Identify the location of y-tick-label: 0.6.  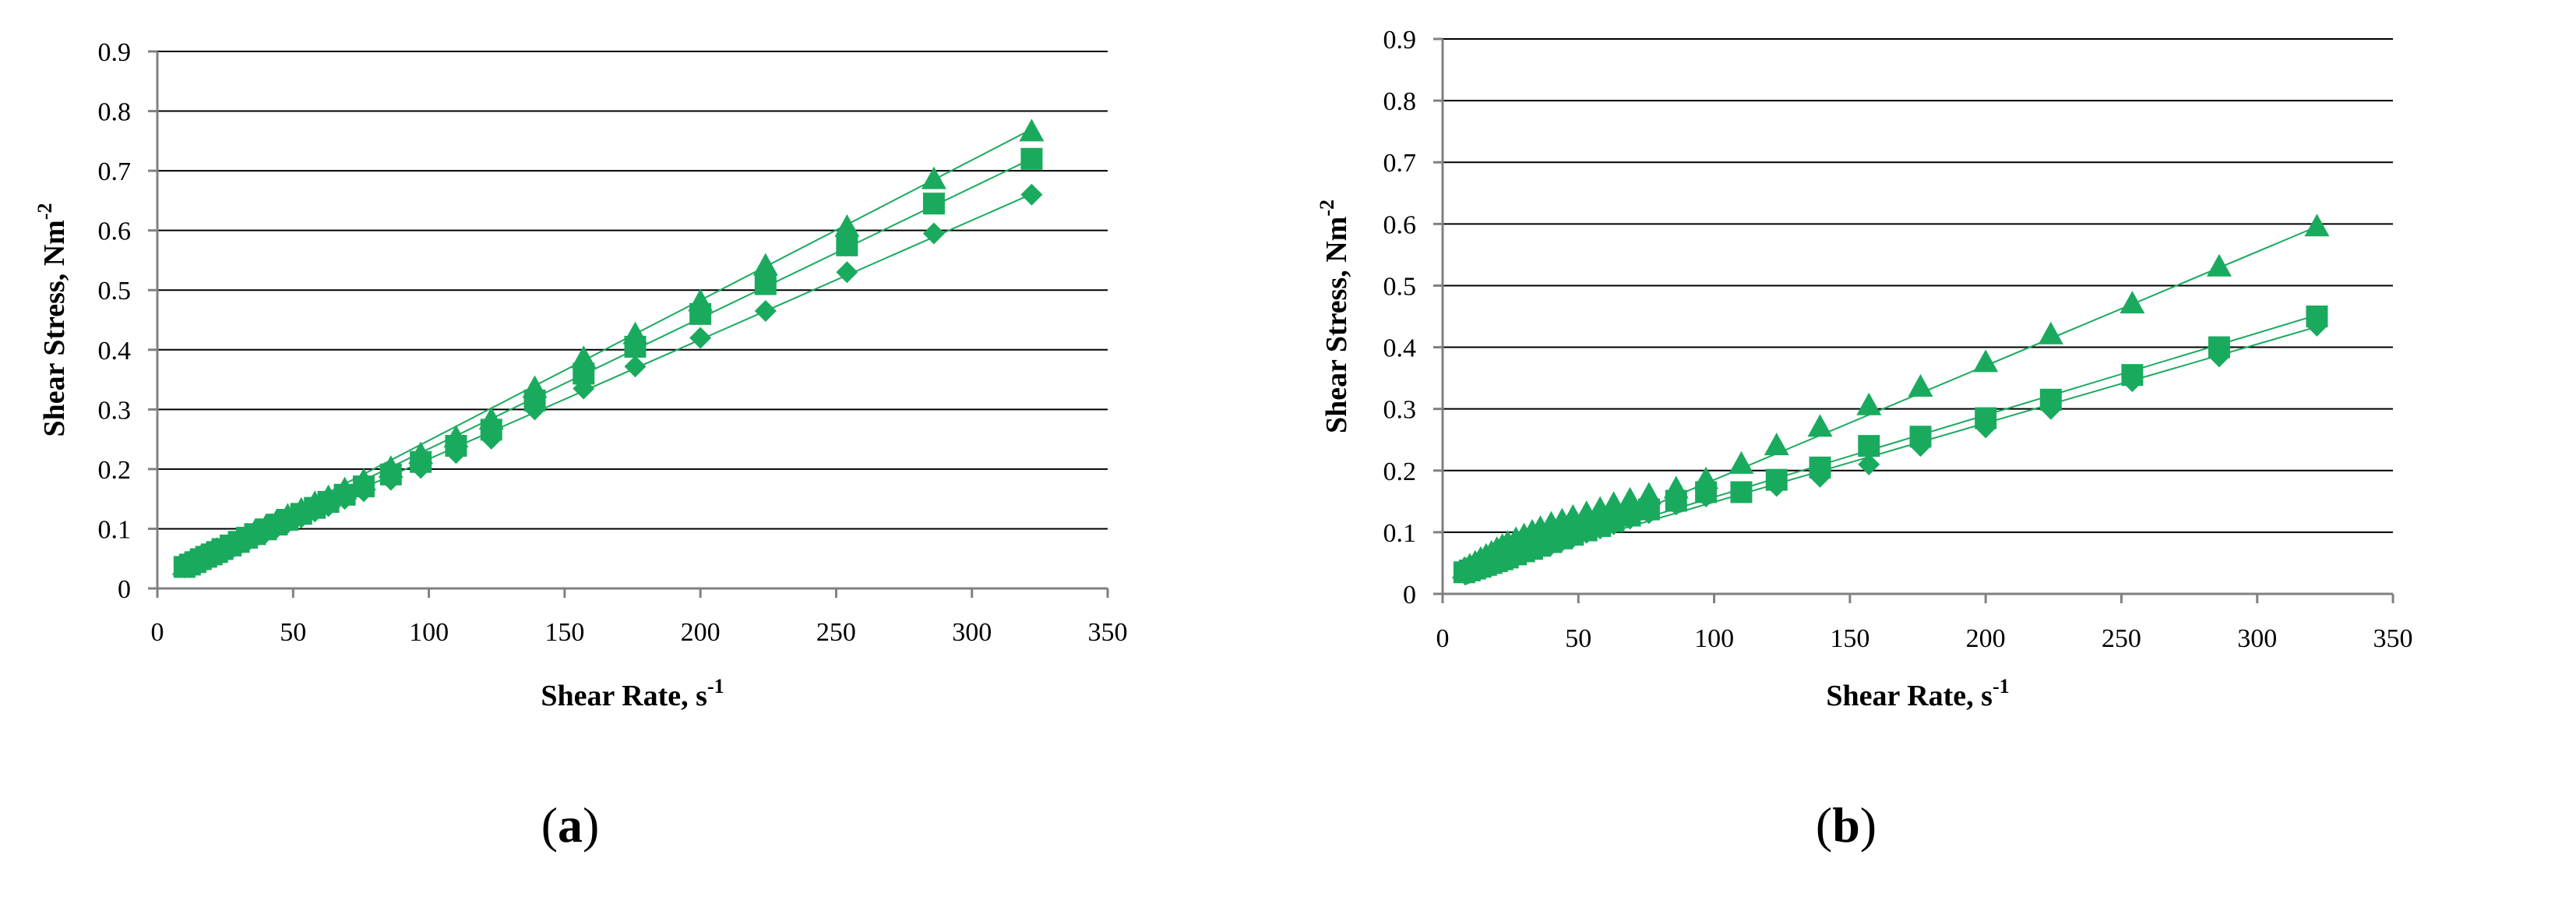
(115, 232).